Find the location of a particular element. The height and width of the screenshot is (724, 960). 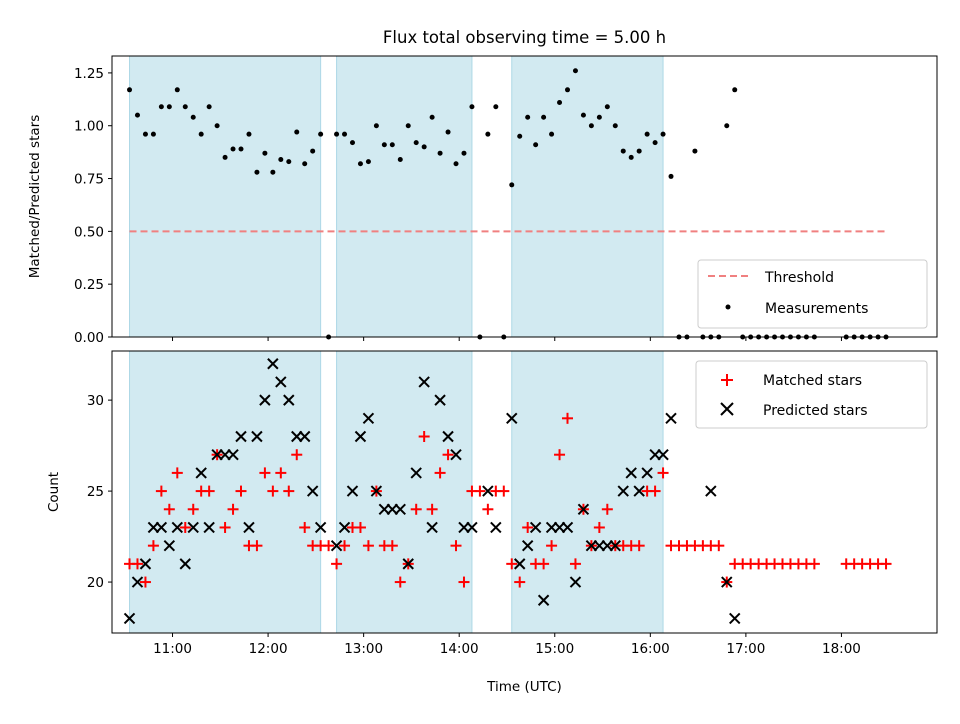

x-tick-label: 12:00 is located at coordinates (268, 649).